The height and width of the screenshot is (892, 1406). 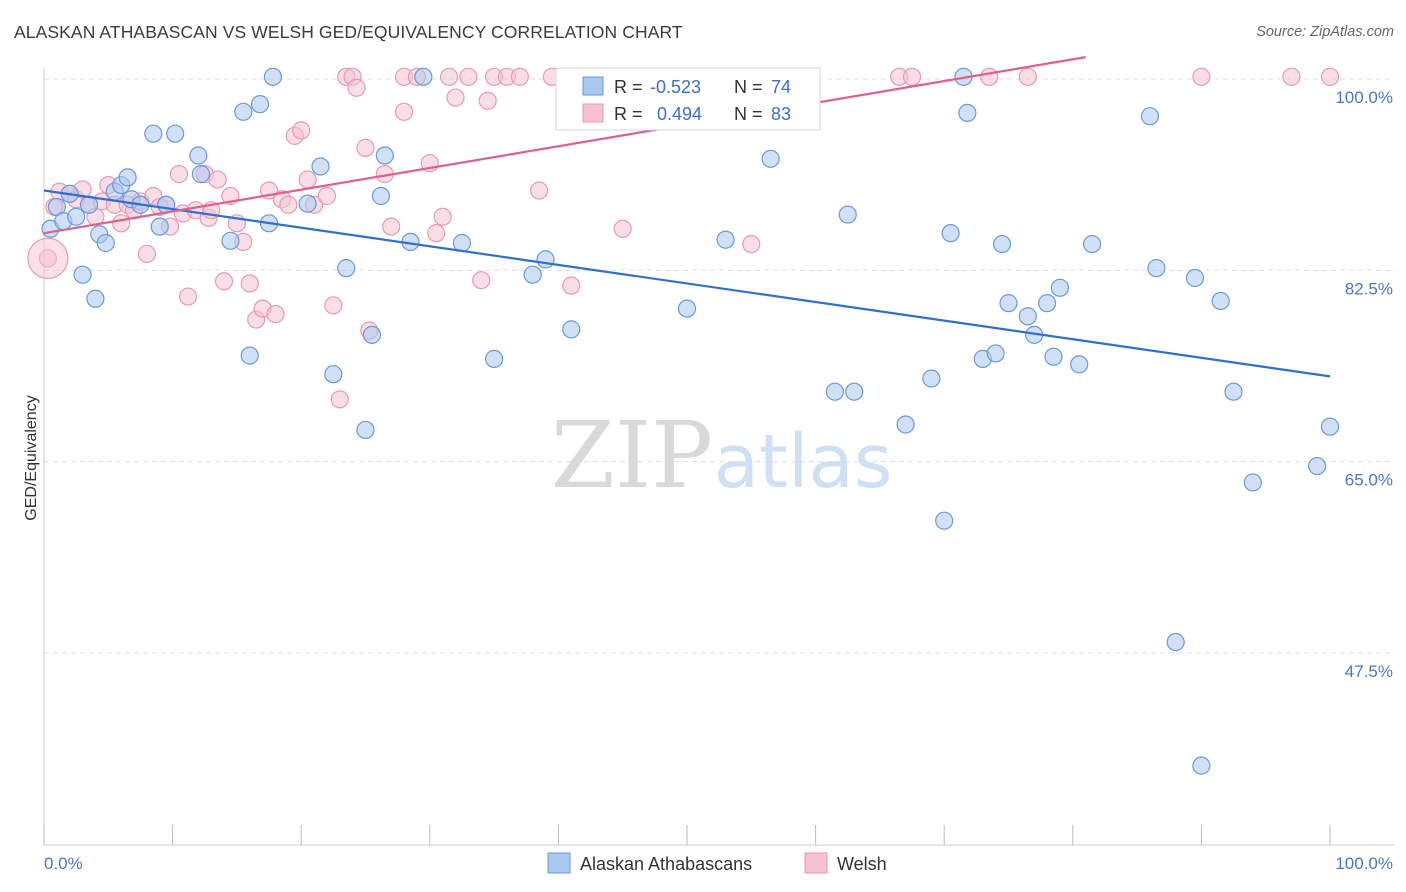 What do you see at coordinates (862, 864) in the screenshot?
I see `bottom-legend-label-pink: Welsh` at bounding box center [862, 864].